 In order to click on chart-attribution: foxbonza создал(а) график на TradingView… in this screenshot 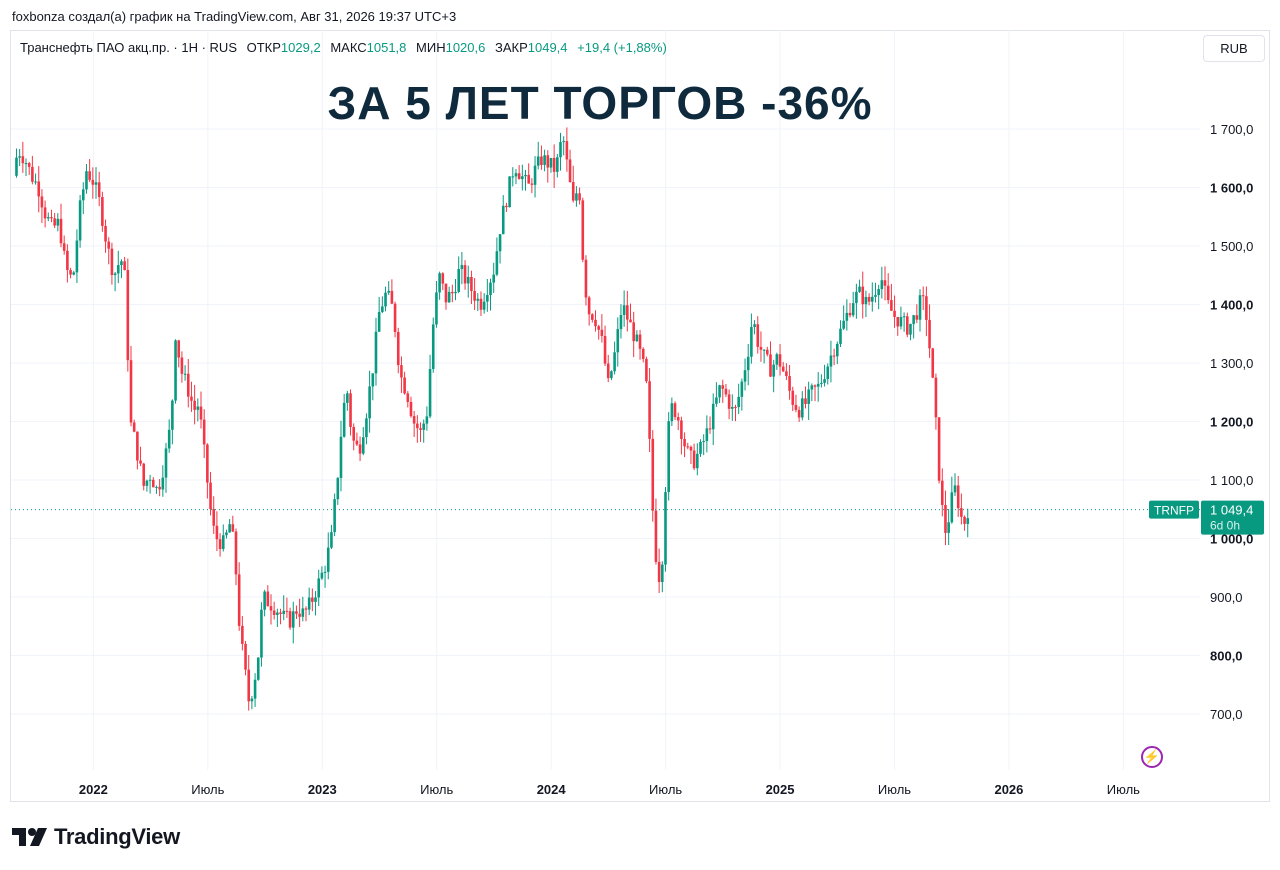, I will do `click(234, 16)`.